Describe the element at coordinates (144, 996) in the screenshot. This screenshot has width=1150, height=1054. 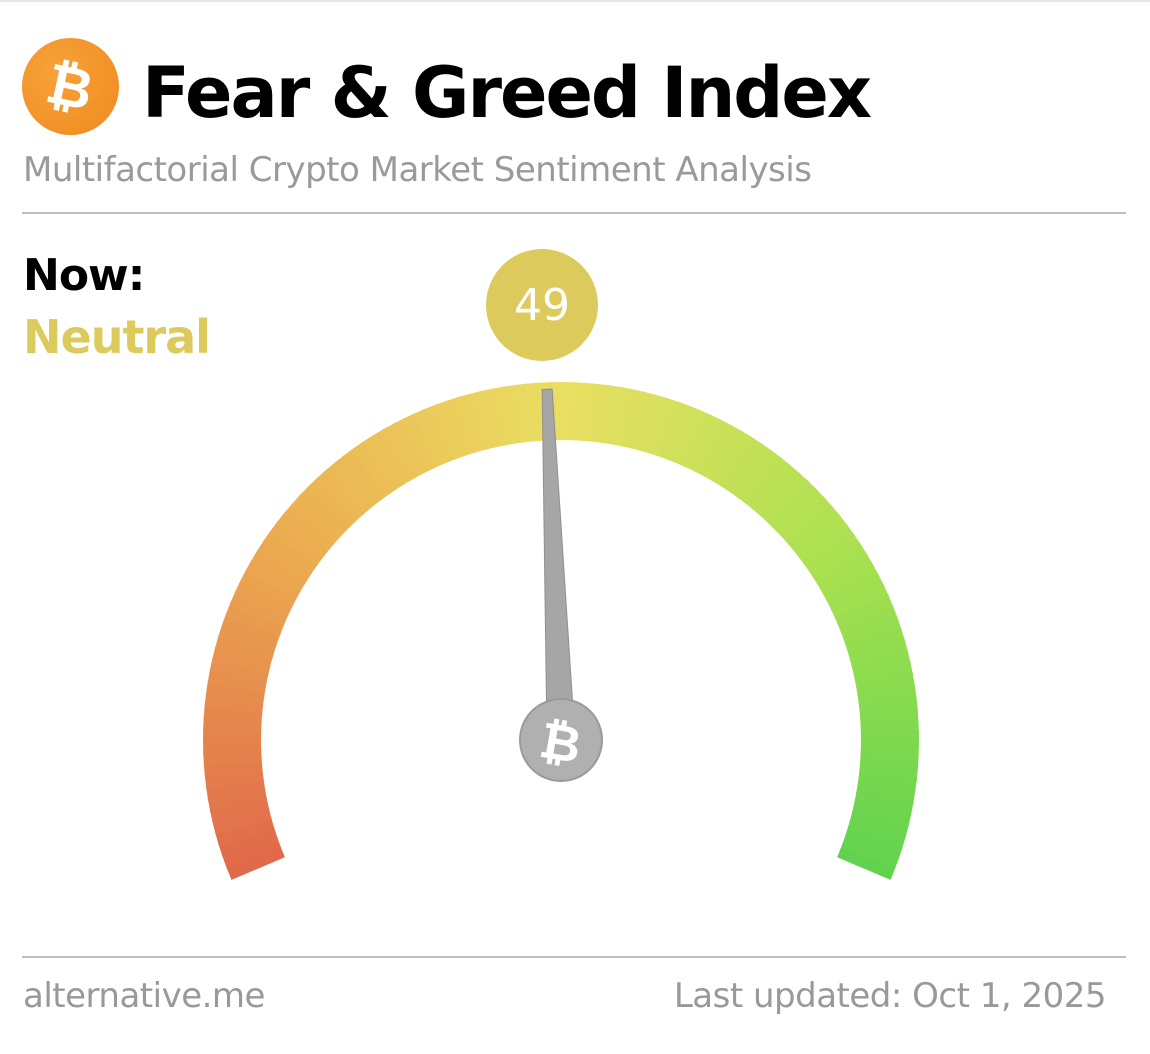
I see `source-link: alternative.me` at that location.